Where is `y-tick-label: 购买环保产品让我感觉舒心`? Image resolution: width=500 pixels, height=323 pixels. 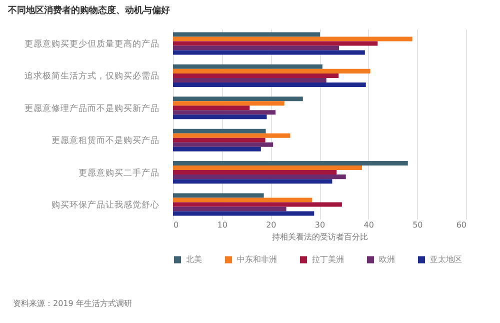 y-tick-label: 购买环保产品让我感觉舒心 is located at coordinates (106, 205).